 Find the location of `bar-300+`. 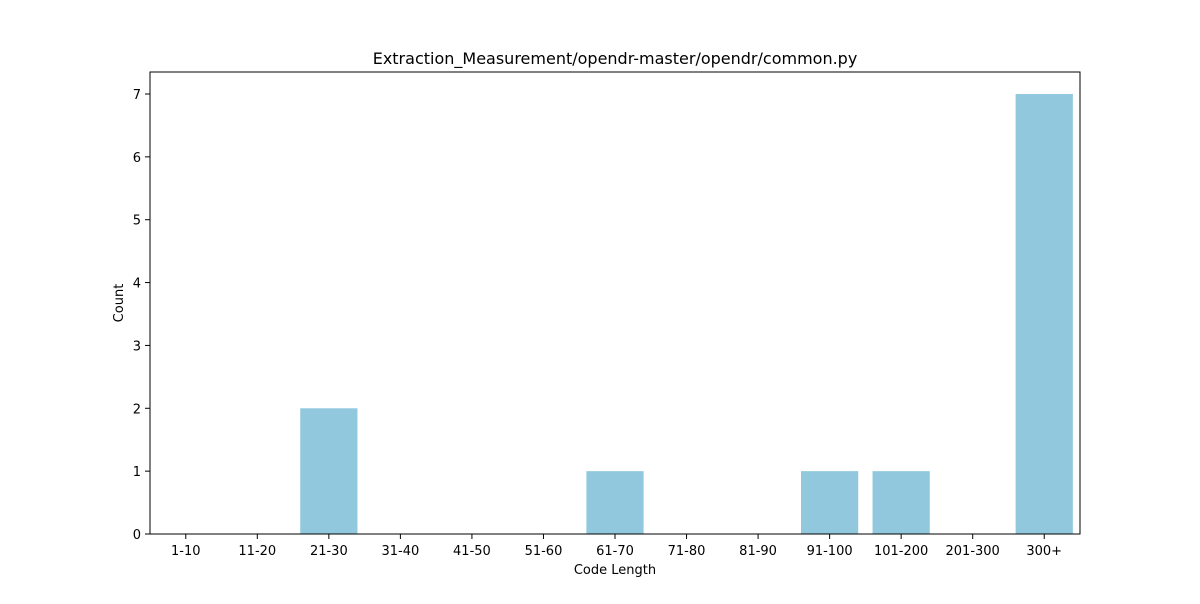

bar-300+ is located at coordinates (1044, 314).